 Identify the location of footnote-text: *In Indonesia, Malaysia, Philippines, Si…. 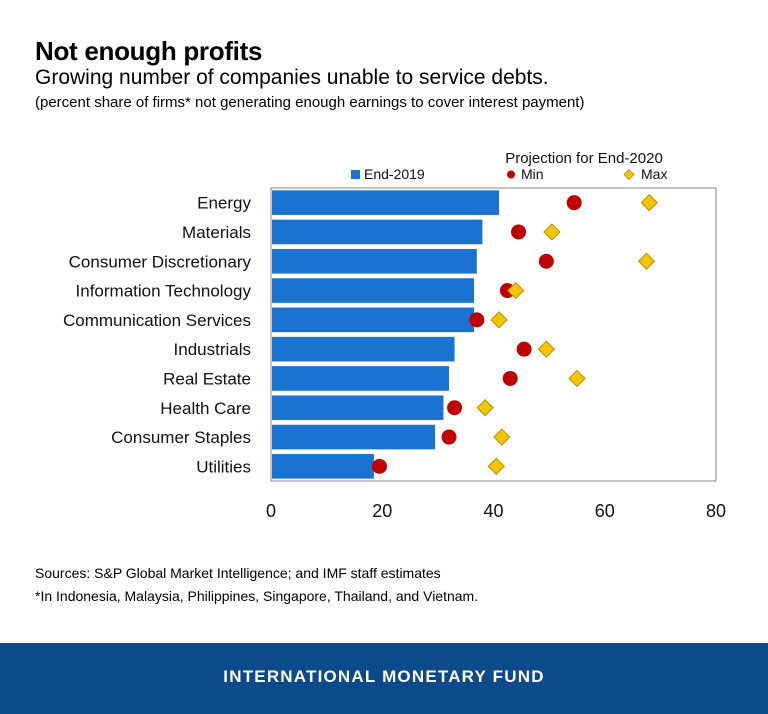
(257, 596).